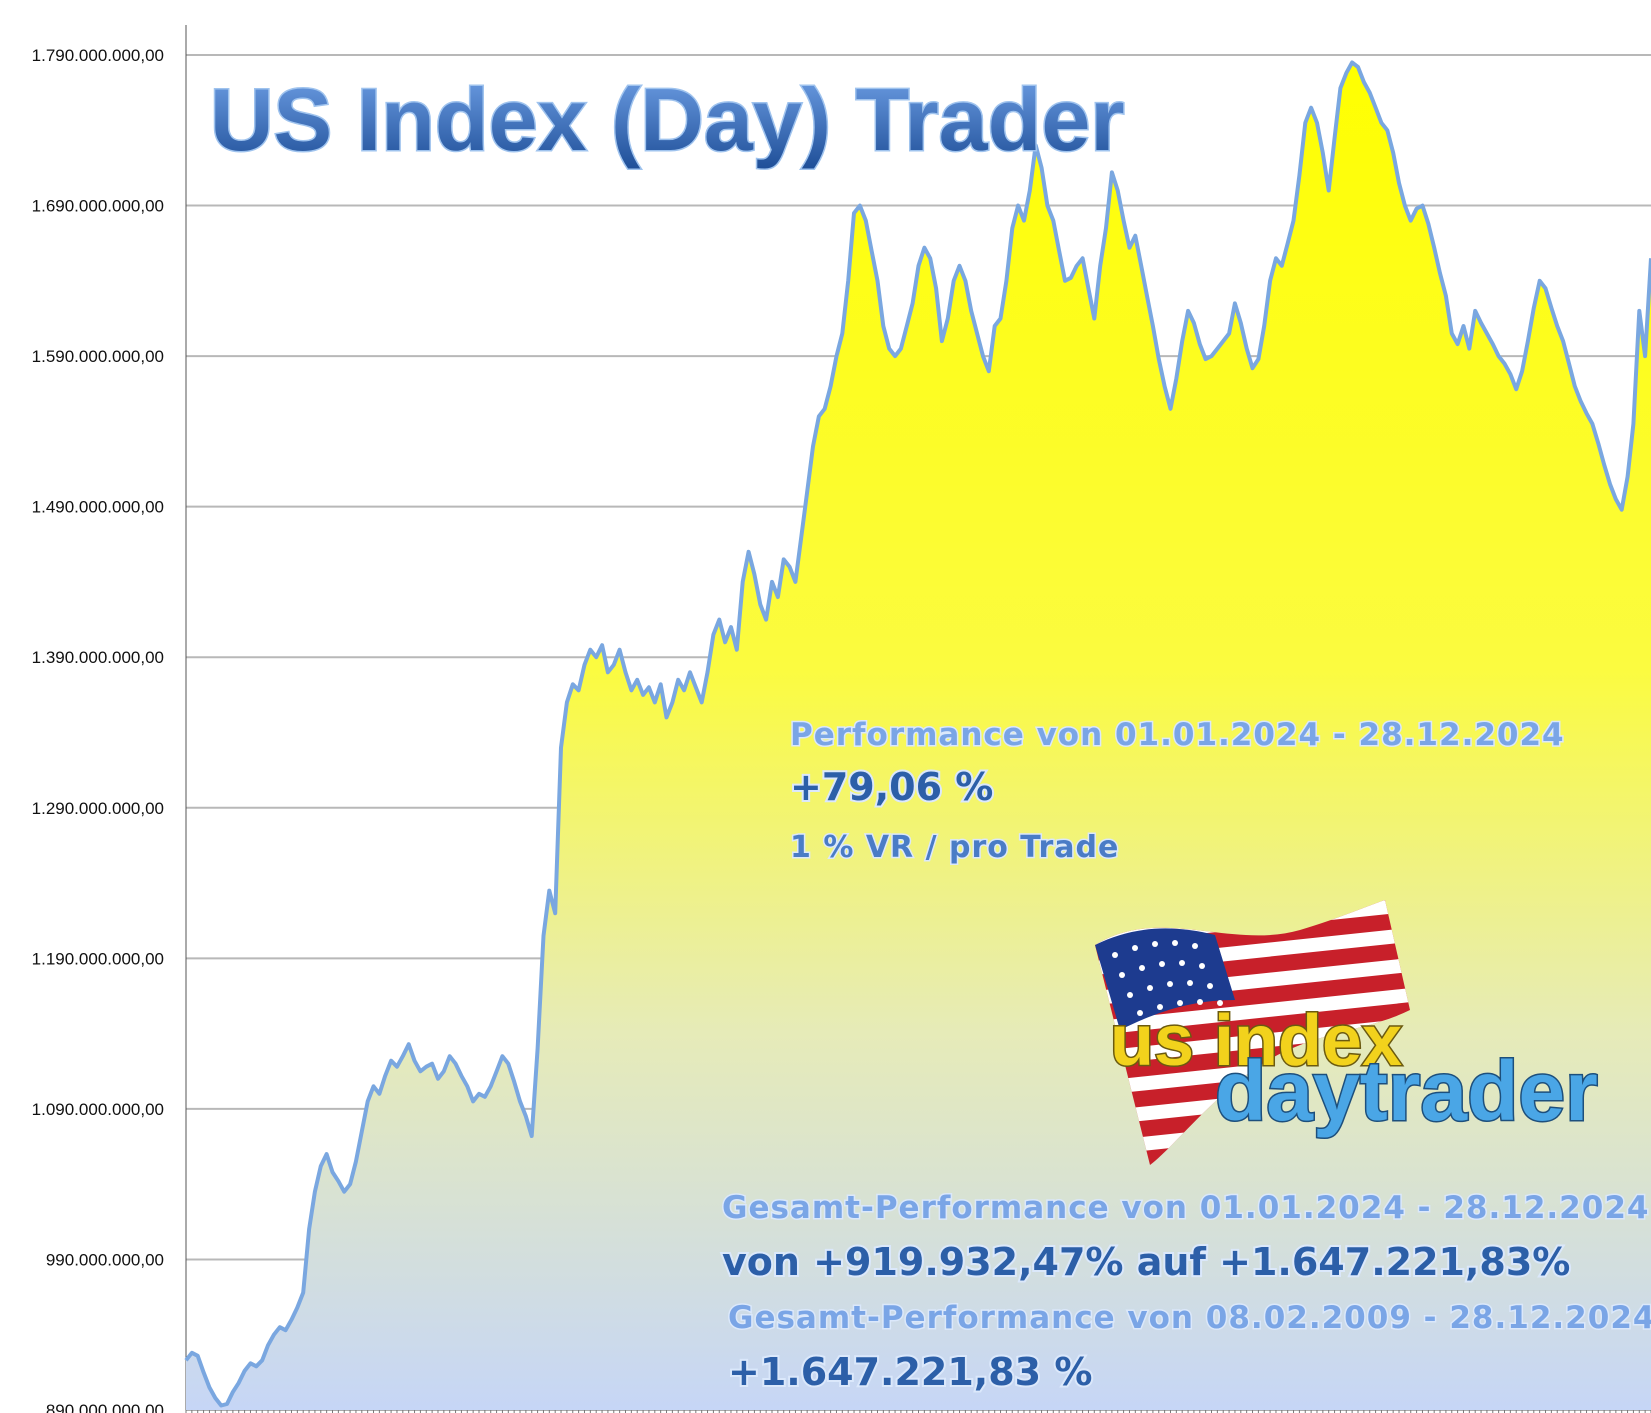  What do you see at coordinates (98, 657) in the screenshot?
I see `y-tick-label: 1.390.000.000,00` at bounding box center [98, 657].